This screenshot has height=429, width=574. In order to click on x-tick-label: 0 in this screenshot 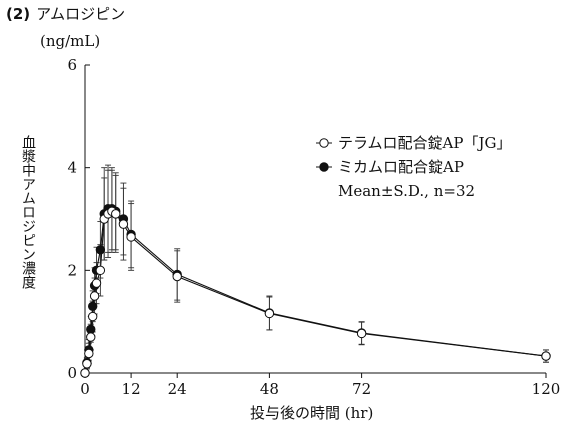, I will do `click(85, 389)`.